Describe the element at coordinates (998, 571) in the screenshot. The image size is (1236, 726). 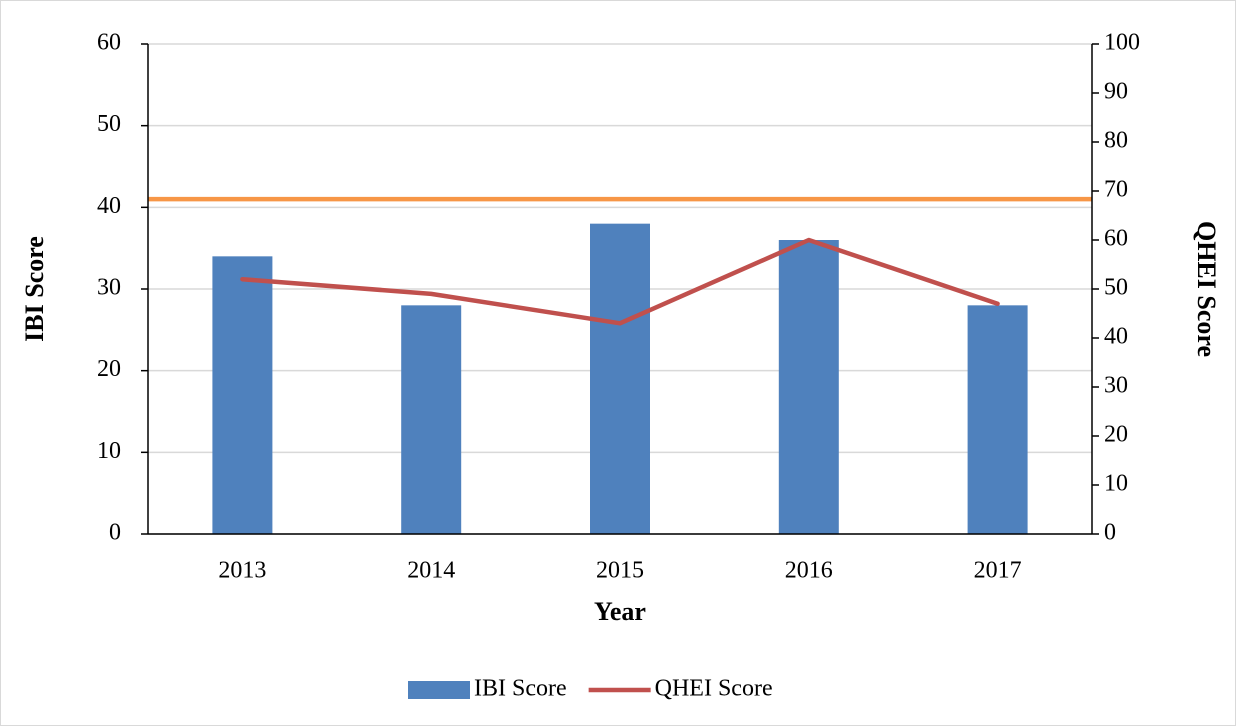
I see `x-tick-label: 2017` at that location.